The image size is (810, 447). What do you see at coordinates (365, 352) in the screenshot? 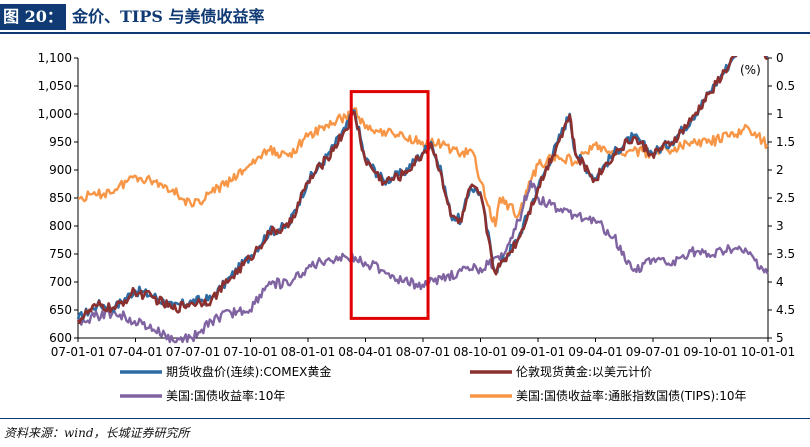
I see `x-tick-label: 08-04-01` at bounding box center [365, 352].